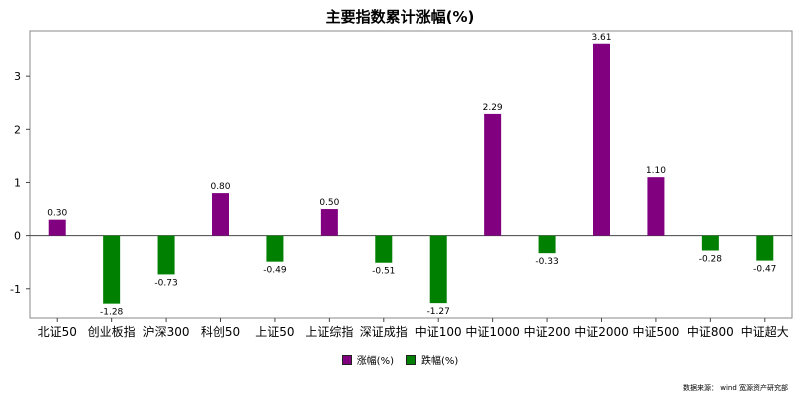  I want to click on x-tick-label: 中证100, so click(438, 331).